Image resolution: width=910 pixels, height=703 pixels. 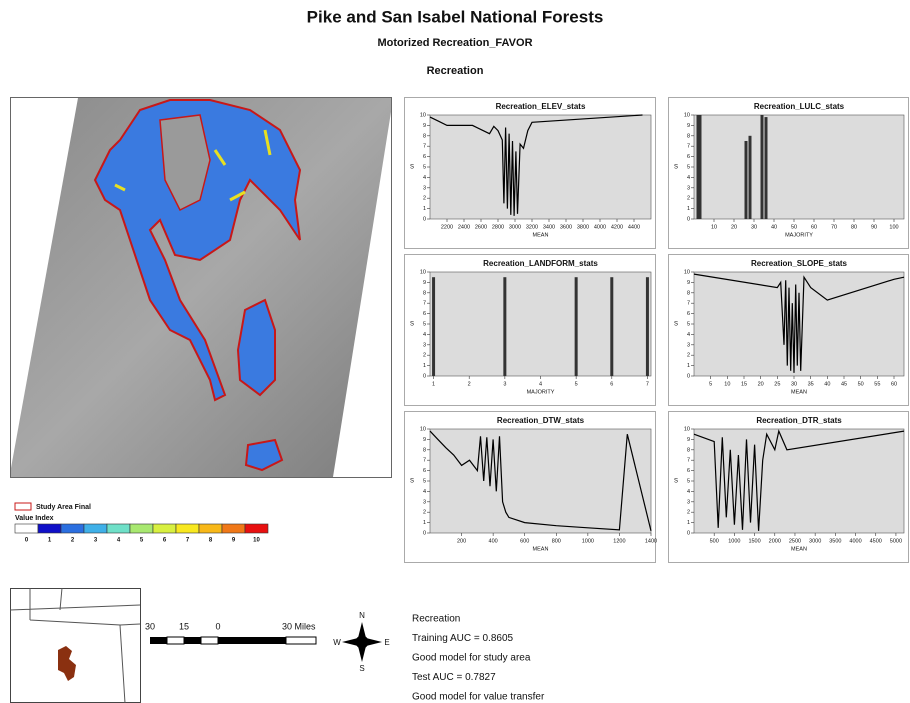 I want to click on state-lines, so click(x=75, y=645).